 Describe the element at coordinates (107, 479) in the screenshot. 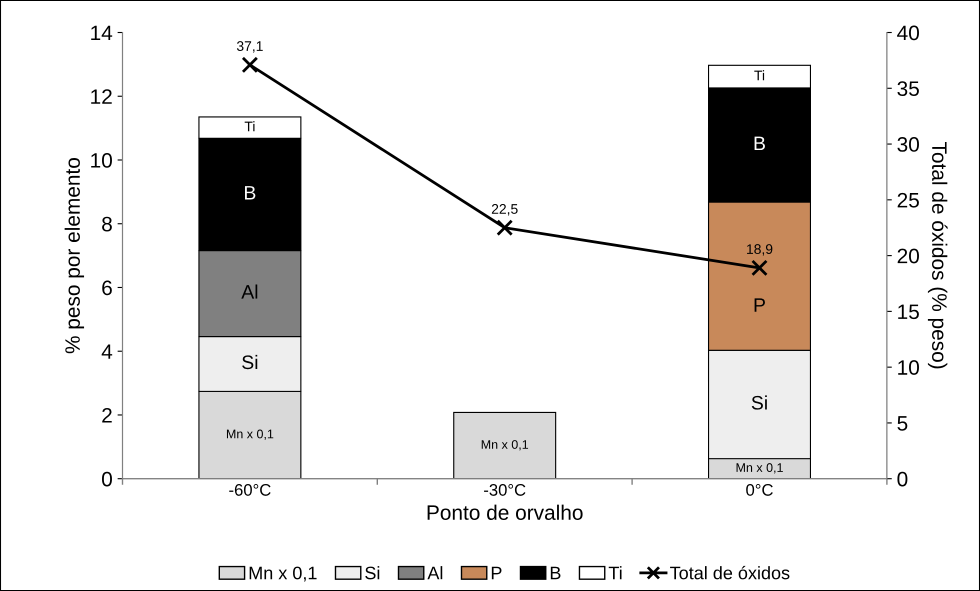

I see `y-tick-label: 0` at that location.